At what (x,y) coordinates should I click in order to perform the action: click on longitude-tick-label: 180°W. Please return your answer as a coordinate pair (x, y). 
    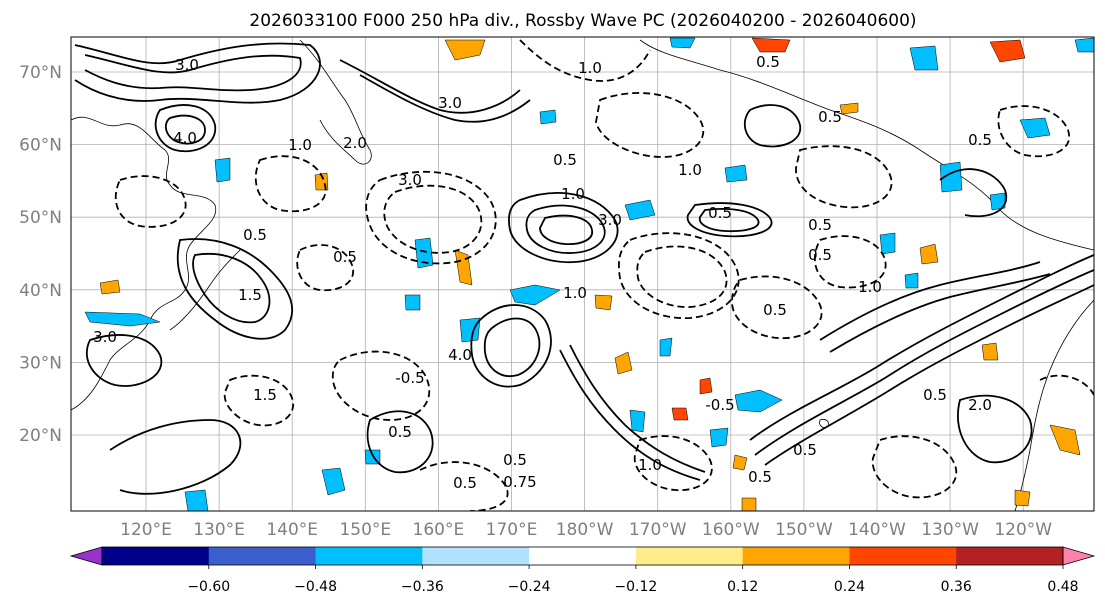
    Looking at the image, I should click on (585, 530).